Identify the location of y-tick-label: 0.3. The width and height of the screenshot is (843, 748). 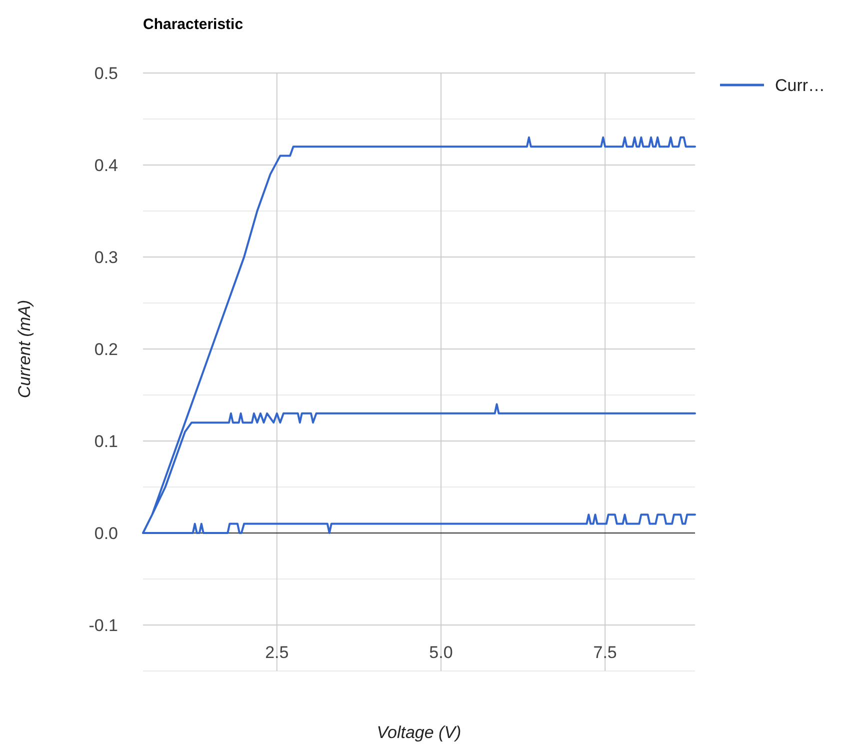
(106, 257).